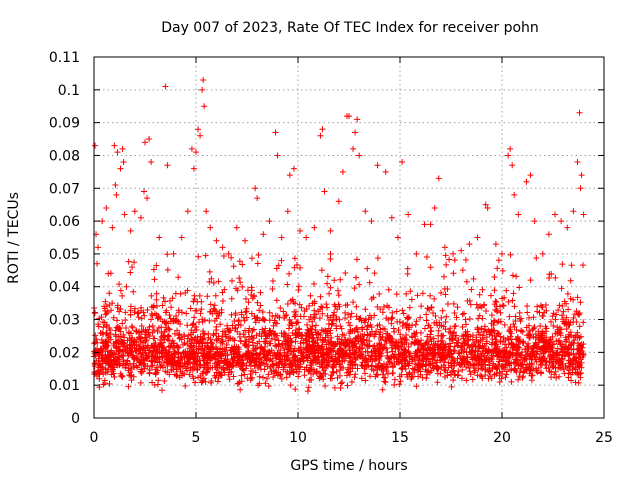  I want to click on y-tick-label: 0.07, so click(64, 189).